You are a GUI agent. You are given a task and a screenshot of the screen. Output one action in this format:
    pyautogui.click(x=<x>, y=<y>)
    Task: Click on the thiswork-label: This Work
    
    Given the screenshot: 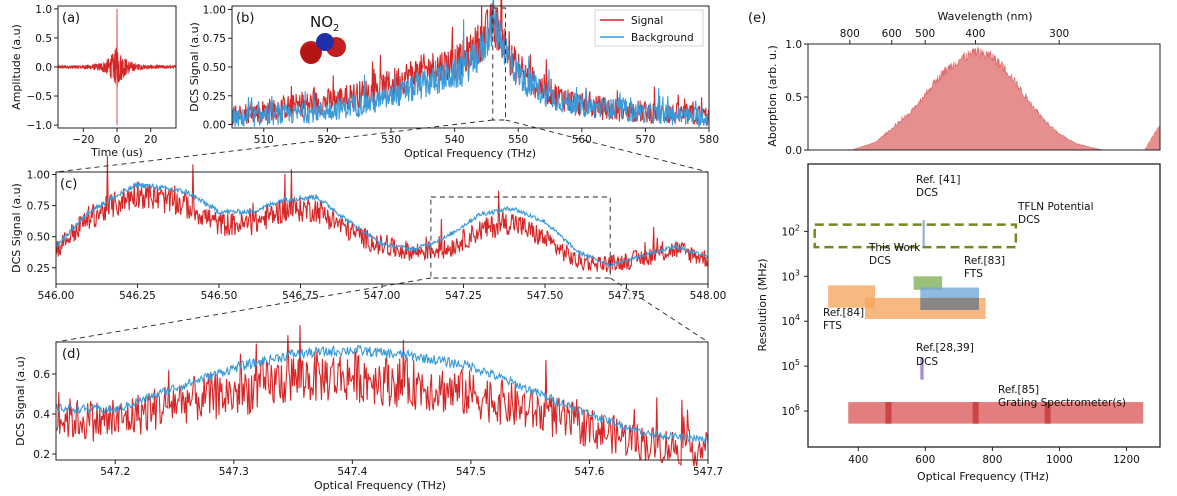 What is the action you would take?
    pyautogui.click(x=894, y=248)
    